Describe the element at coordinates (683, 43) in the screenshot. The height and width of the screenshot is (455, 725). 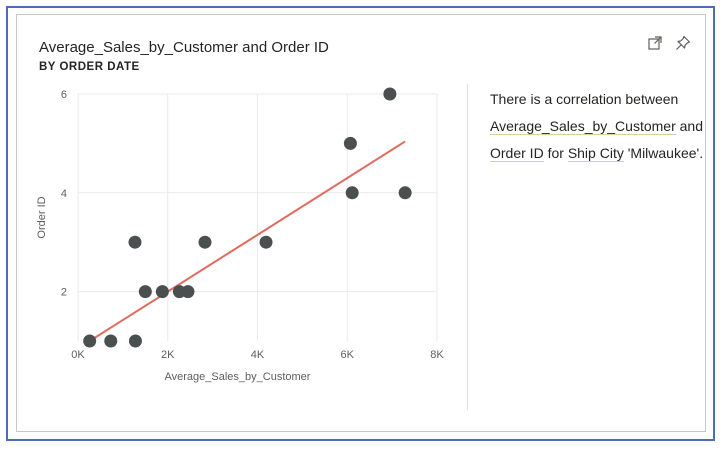
I see `pin-icon` at that location.